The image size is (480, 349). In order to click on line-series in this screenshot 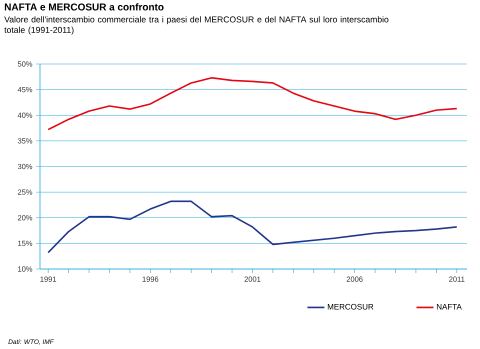, I will do `click(252, 103)`.